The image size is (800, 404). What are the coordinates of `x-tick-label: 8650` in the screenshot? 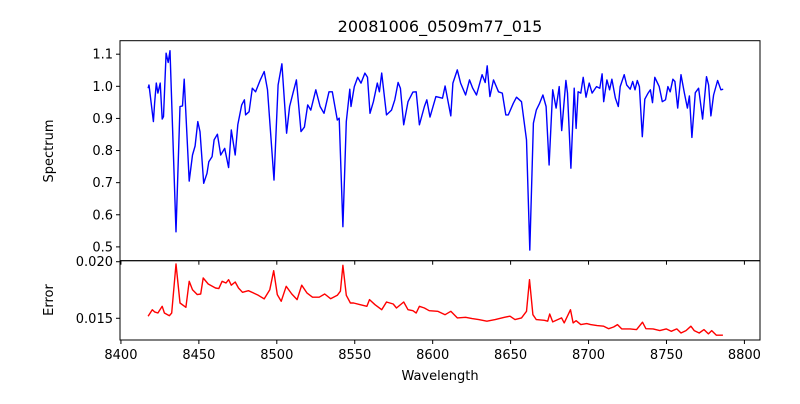 It's located at (510, 355).